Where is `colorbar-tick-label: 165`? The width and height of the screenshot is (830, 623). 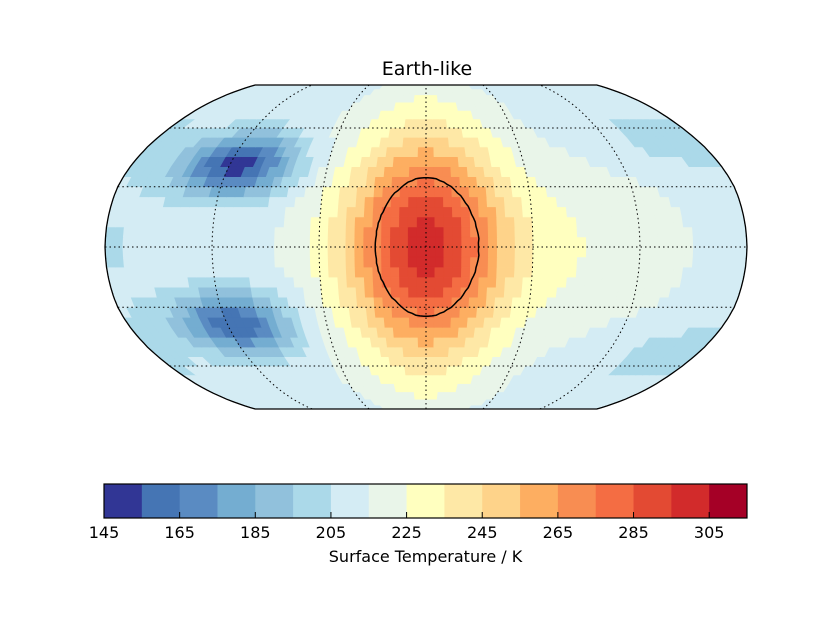 colorbar-tick-label: 165 is located at coordinates (179, 532).